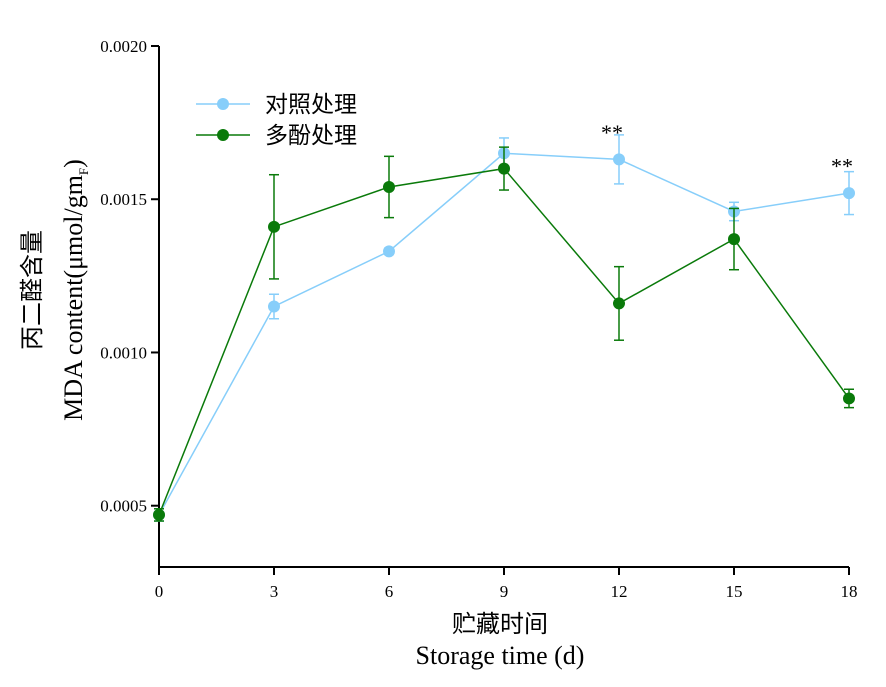  What do you see at coordinates (123, 506) in the screenshot?
I see `y-tick-label: 0.0005` at bounding box center [123, 506].